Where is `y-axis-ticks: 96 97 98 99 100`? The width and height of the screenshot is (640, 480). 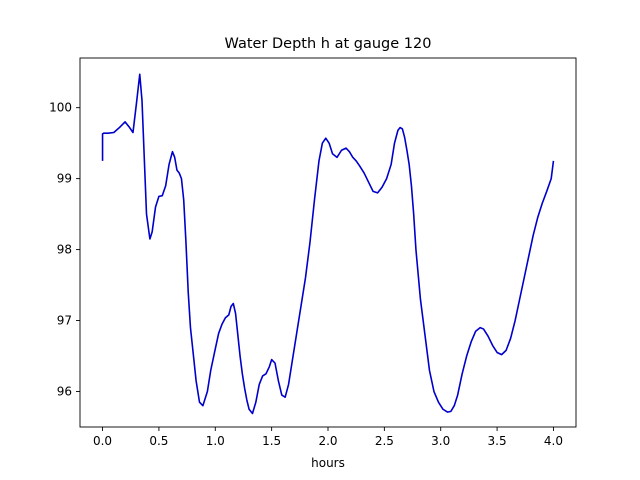 y-axis-ticks: 96 97 98 99 100 is located at coordinates (64, 250).